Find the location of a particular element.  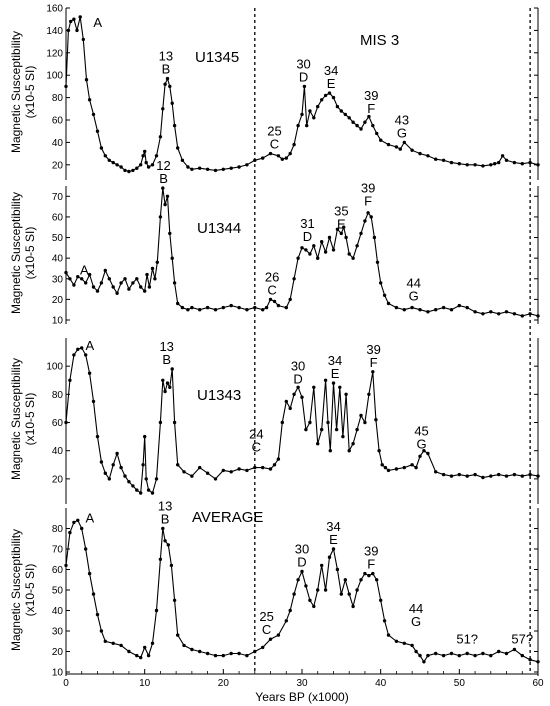

annotation-letter: G is located at coordinates (414, 296).